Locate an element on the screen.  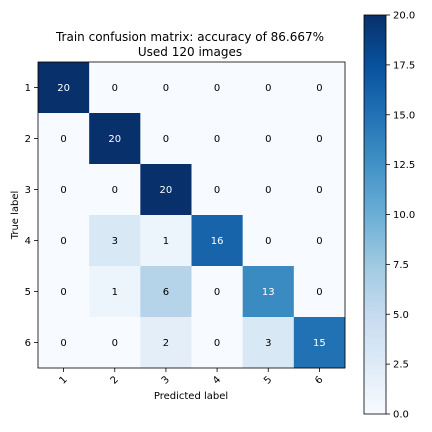
y-tick-label: 6 is located at coordinates (28, 343).